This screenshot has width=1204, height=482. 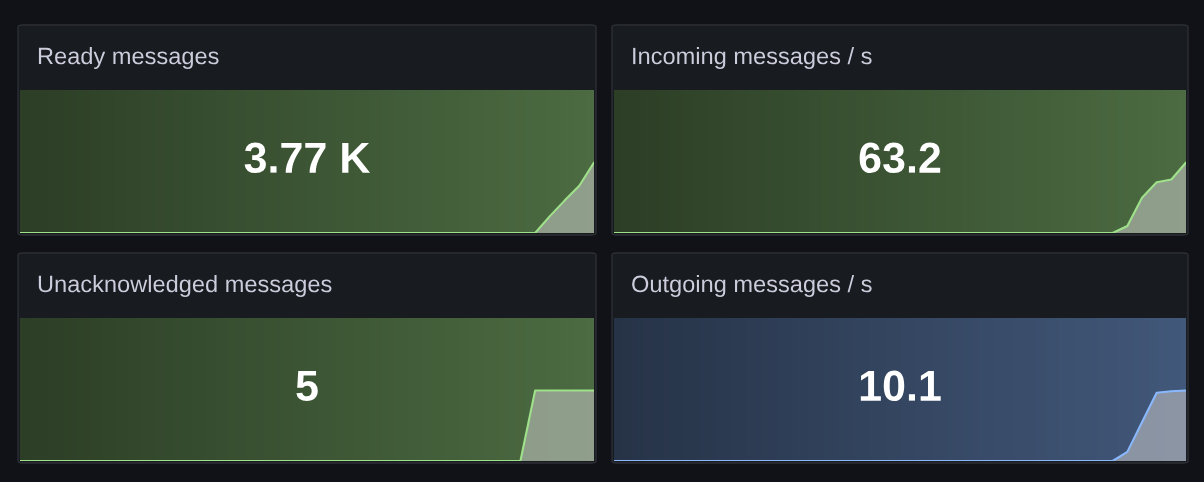 I want to click on chart-title: Incoming messages / s, so click(x=752, y=58).